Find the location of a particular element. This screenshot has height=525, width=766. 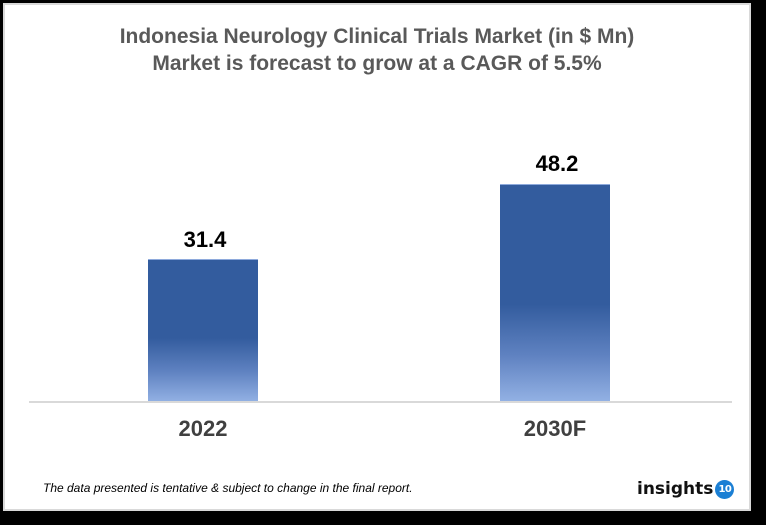

x-tick-label-2022: 2022 is located at coordinates (203, 428).